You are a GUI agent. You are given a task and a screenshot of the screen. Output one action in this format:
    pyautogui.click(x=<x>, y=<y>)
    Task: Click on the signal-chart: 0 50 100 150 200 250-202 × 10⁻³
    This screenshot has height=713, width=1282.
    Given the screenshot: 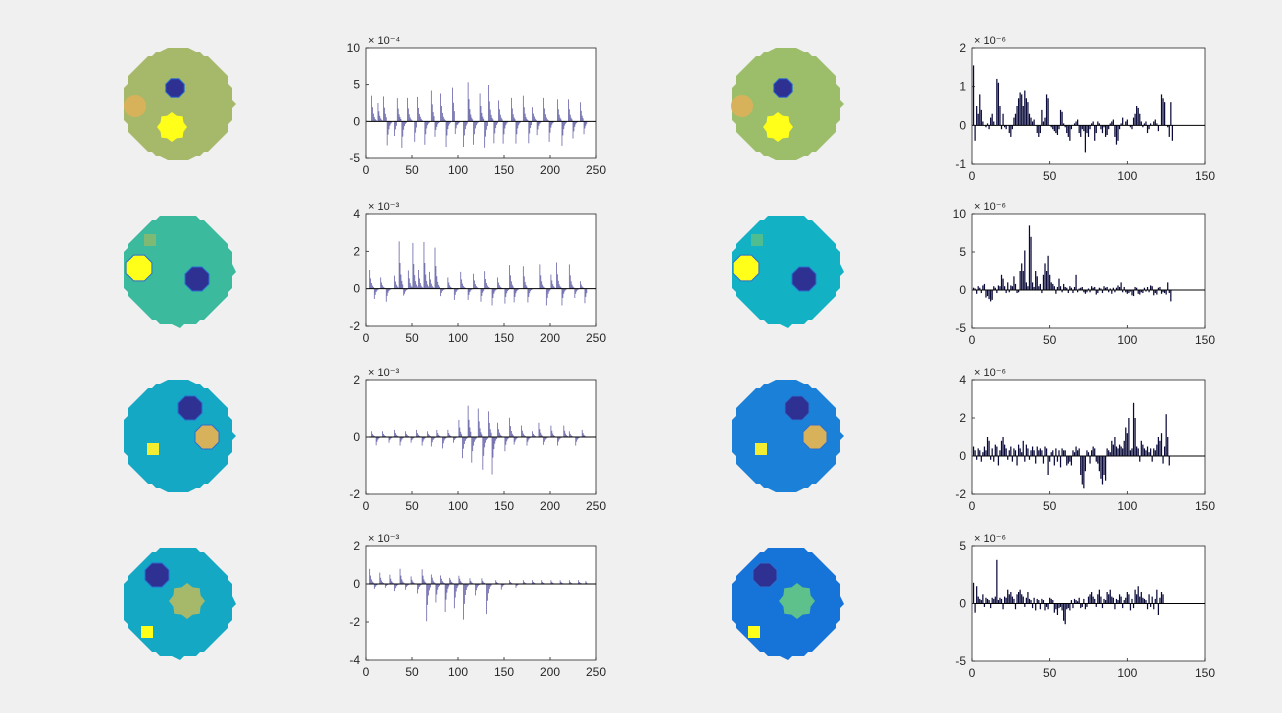 What is the action you would take?
    pyautogui.click(x=477, y=440)
    